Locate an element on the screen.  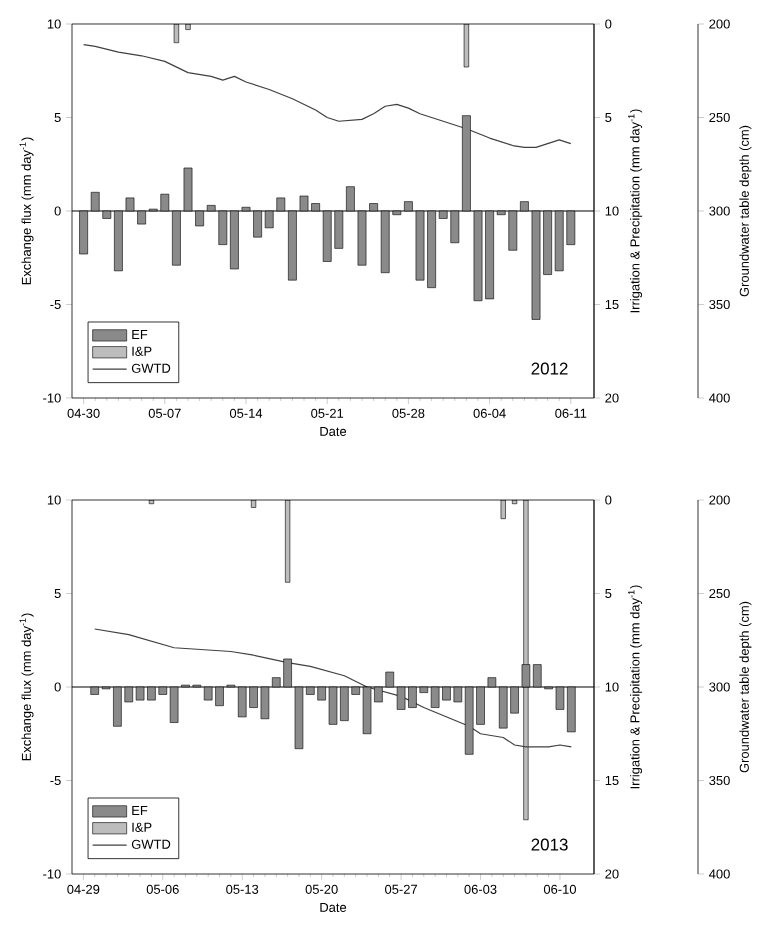
annotation: 2013 is located at coordinates (549, 844).